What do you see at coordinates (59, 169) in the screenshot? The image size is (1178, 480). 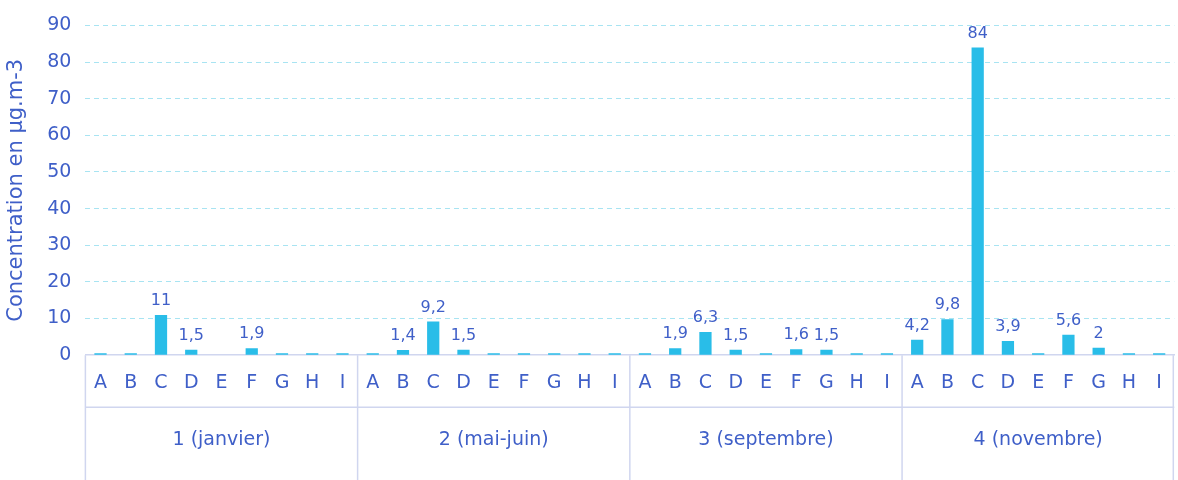 I see `y-tick-label: 50` at bounding box center [59, 169].